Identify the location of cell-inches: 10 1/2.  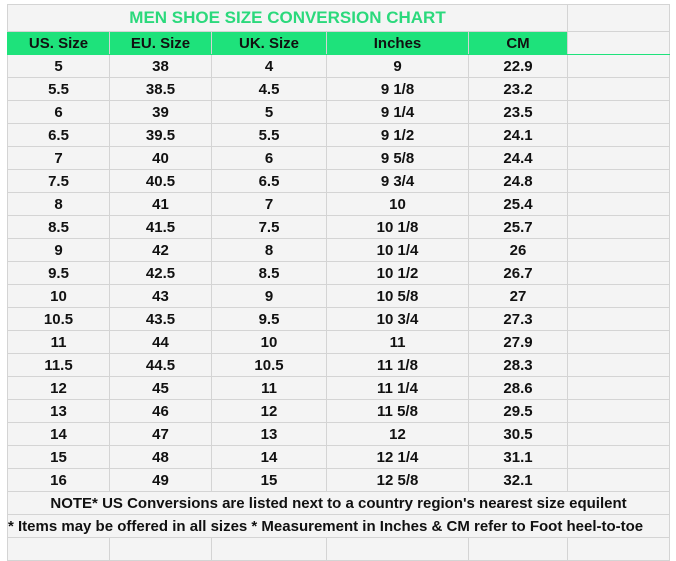
(397, 273).